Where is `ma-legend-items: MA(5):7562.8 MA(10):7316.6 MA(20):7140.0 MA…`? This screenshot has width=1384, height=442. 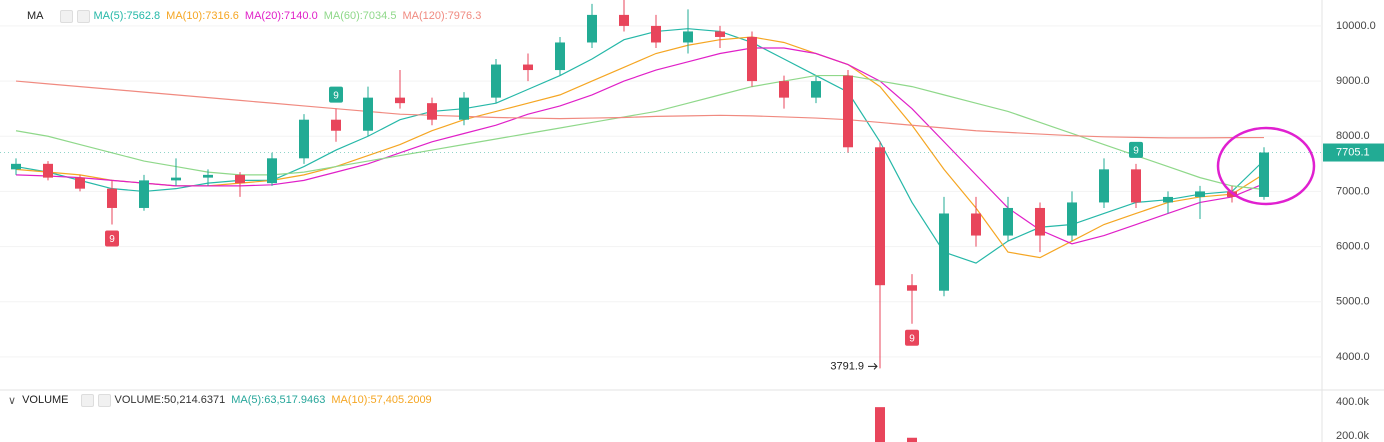 ma-legend-items: MA(5):7562.8 MA(10):7316.6 MA(20):7140.0 MA… is located at coordinates (291, 16).